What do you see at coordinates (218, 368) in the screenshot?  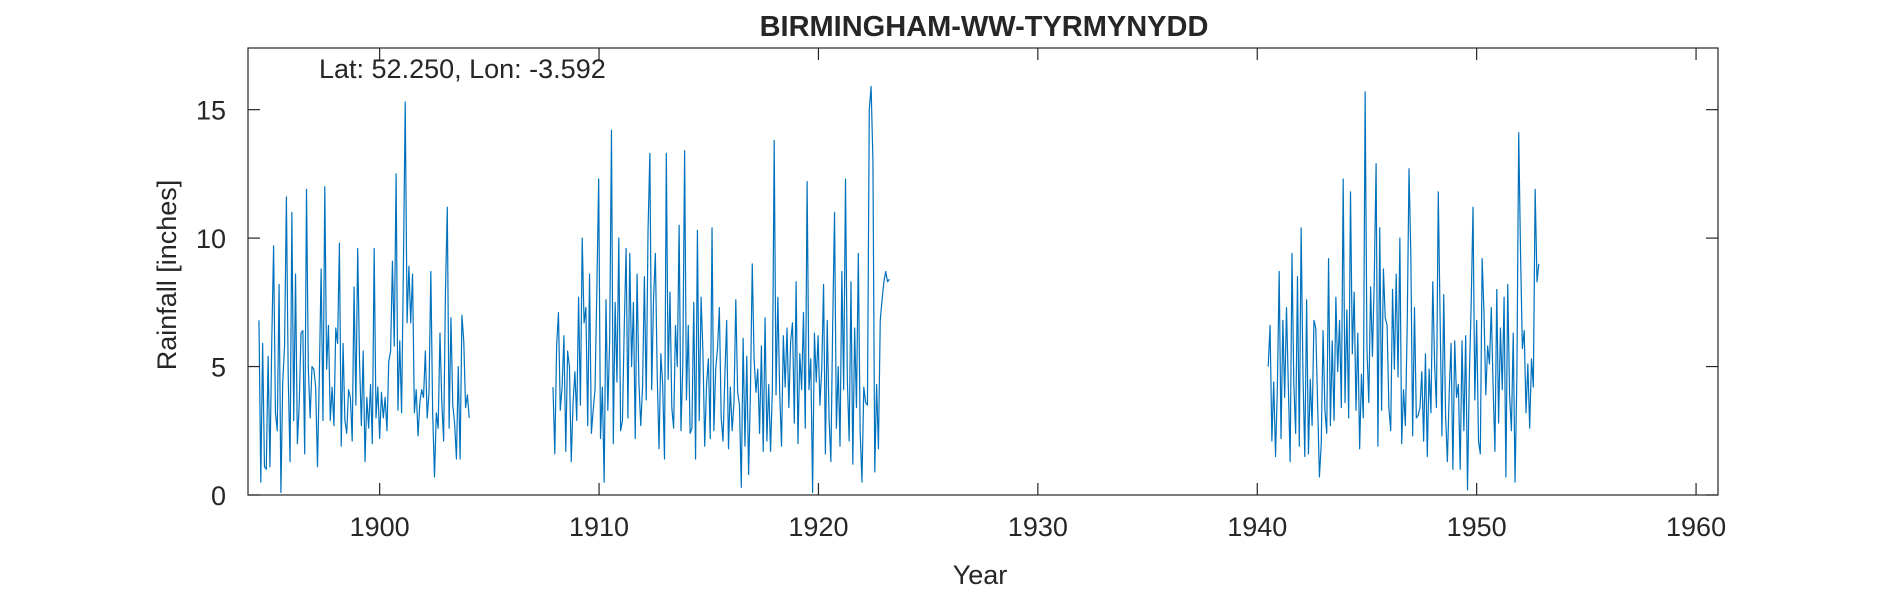 I see `y-tick-label: 5` at bounding box center [218, 368].